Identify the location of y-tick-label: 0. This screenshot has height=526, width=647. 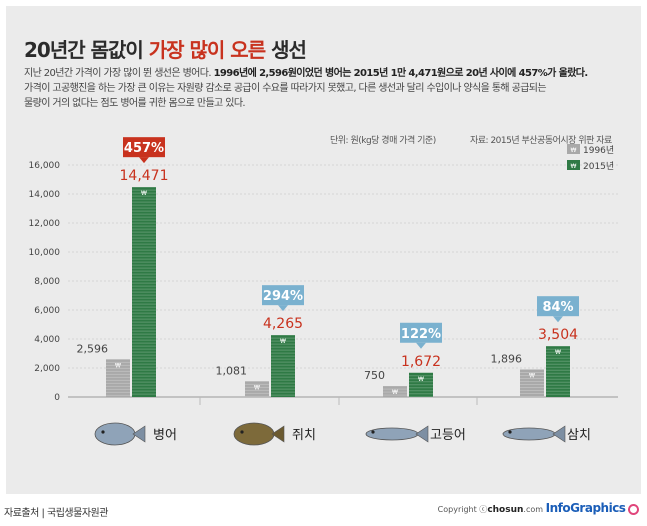
(57, 398).